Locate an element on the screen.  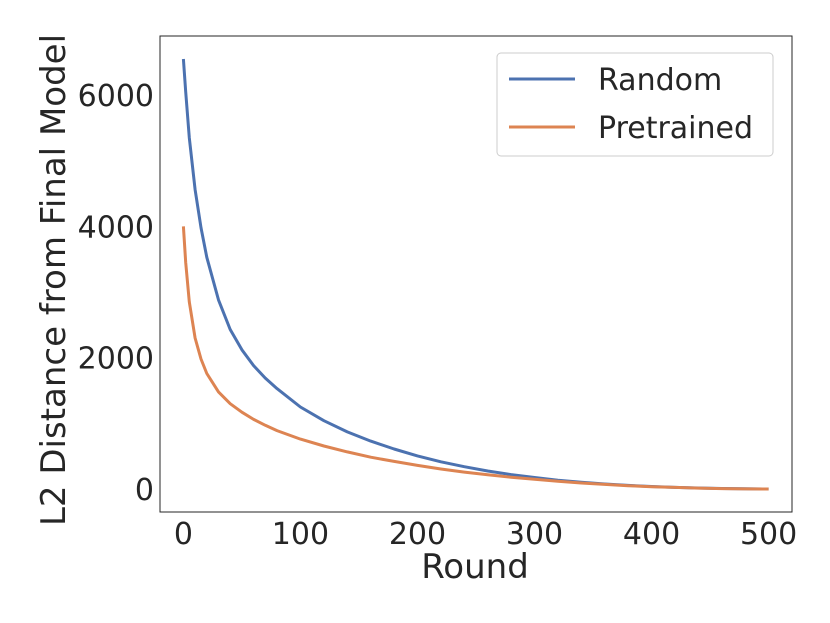
x-tick-label: 100 is located at coordinates (300, 534).